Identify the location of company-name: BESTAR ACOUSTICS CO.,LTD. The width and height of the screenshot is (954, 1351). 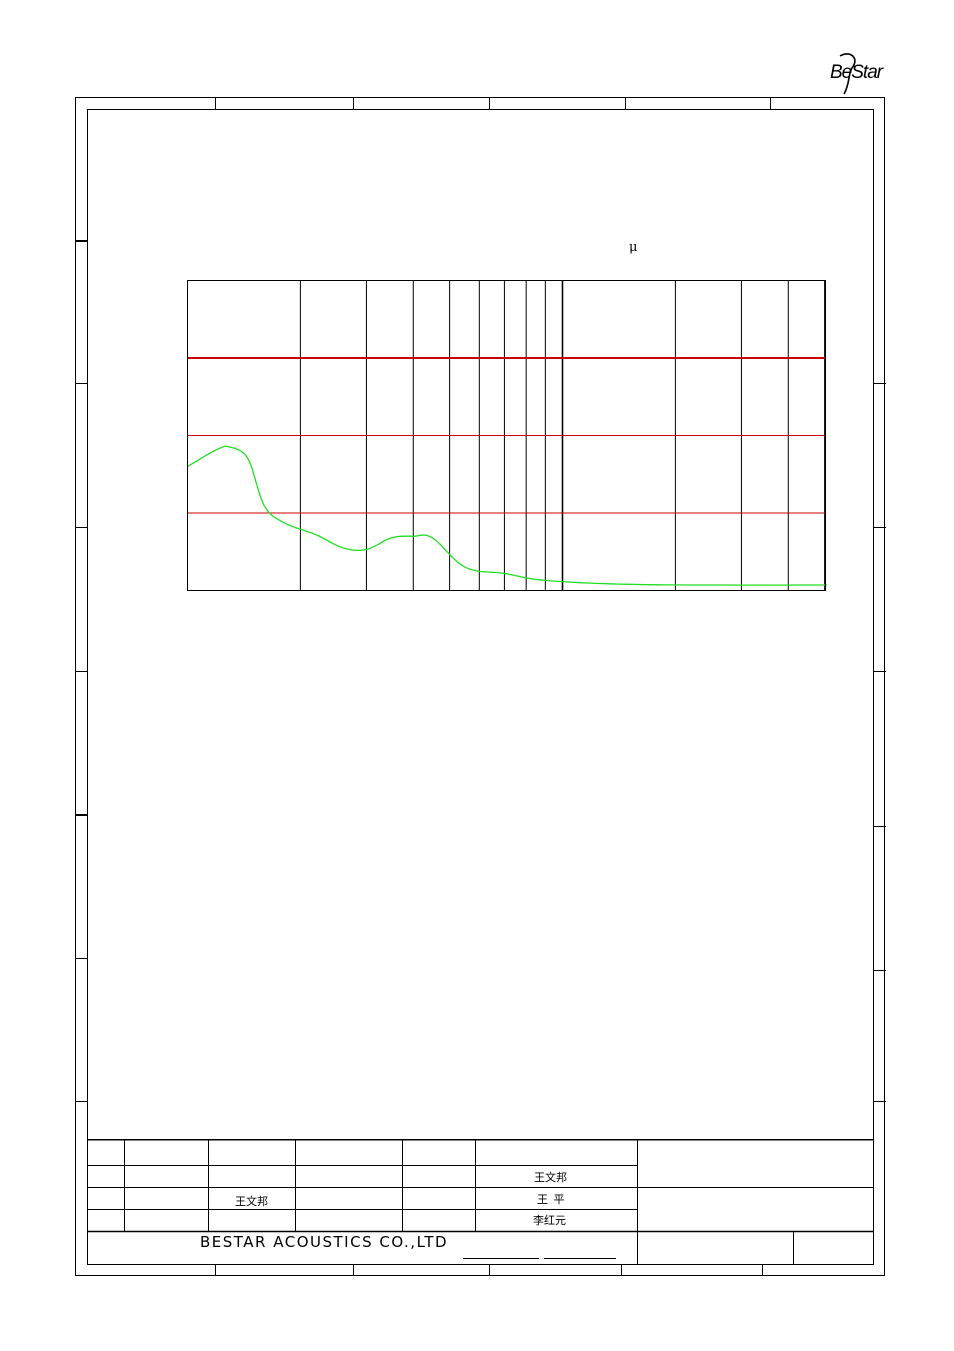
(324, 1242).